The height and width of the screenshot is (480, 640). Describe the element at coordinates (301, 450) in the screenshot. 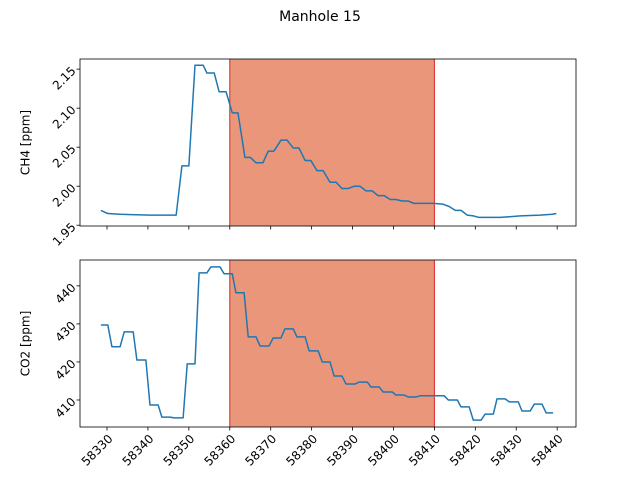

I see `x-tick-label: 58380` at that location.